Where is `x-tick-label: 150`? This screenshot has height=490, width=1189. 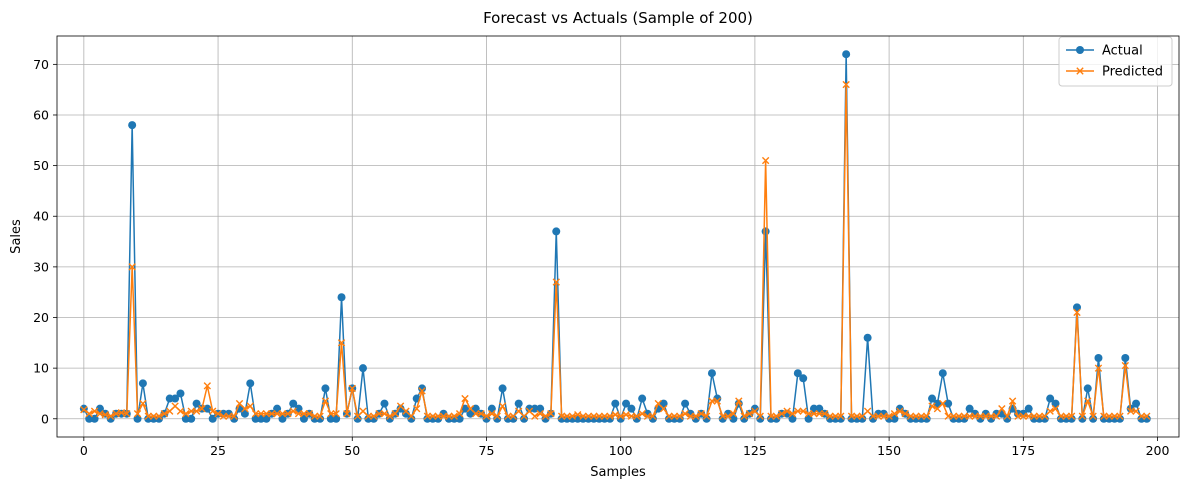
x-tick-label: 150 is located at coordinates (889, 450).